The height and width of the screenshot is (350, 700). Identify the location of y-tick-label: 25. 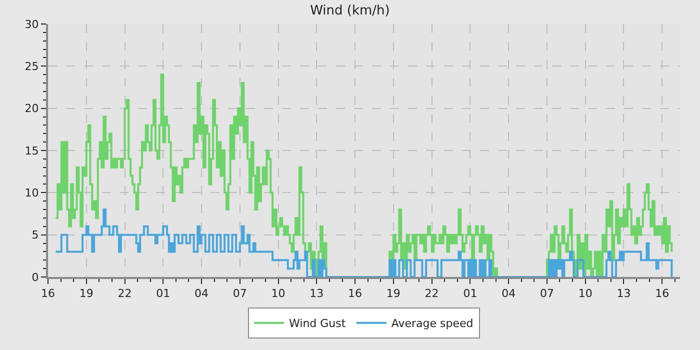
(31, 67).